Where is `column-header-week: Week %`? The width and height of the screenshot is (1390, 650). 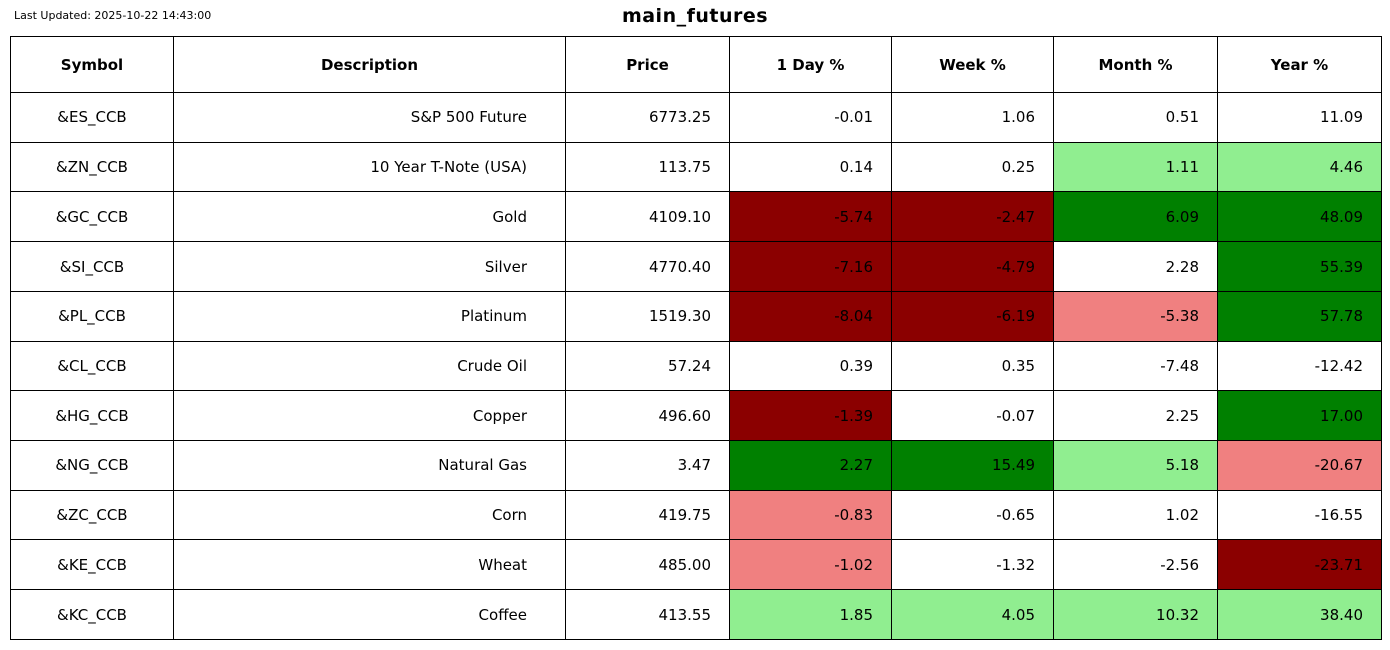 column-header-week: Week % is located at coordinates (972, 64).